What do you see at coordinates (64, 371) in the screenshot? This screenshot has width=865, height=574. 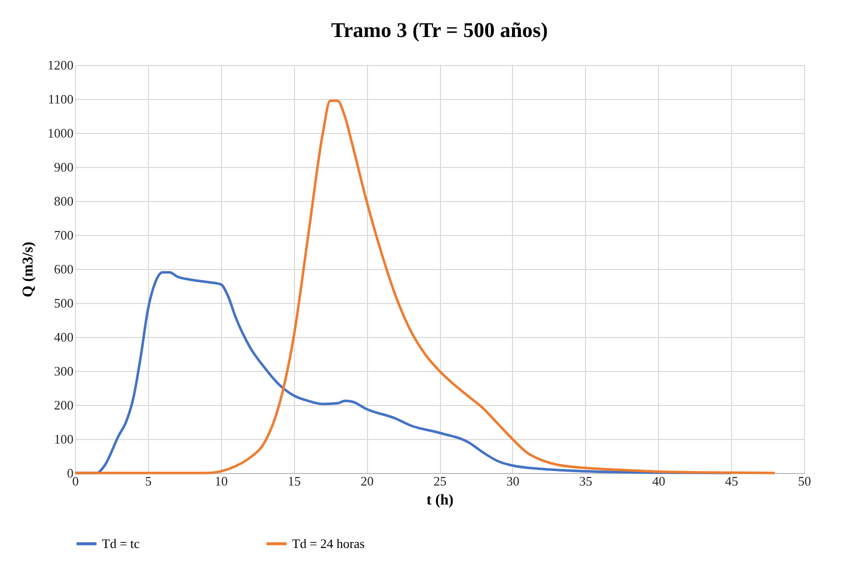 I see `y-tick-label: 300` at bounding box center [64, 371].